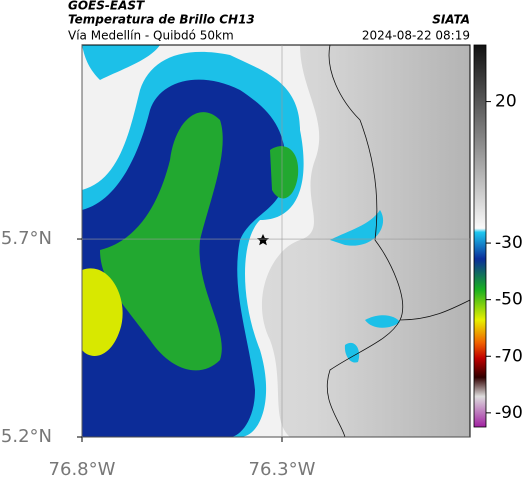  I want to click on colorbar-tick-label: -50, so click(509, 300).